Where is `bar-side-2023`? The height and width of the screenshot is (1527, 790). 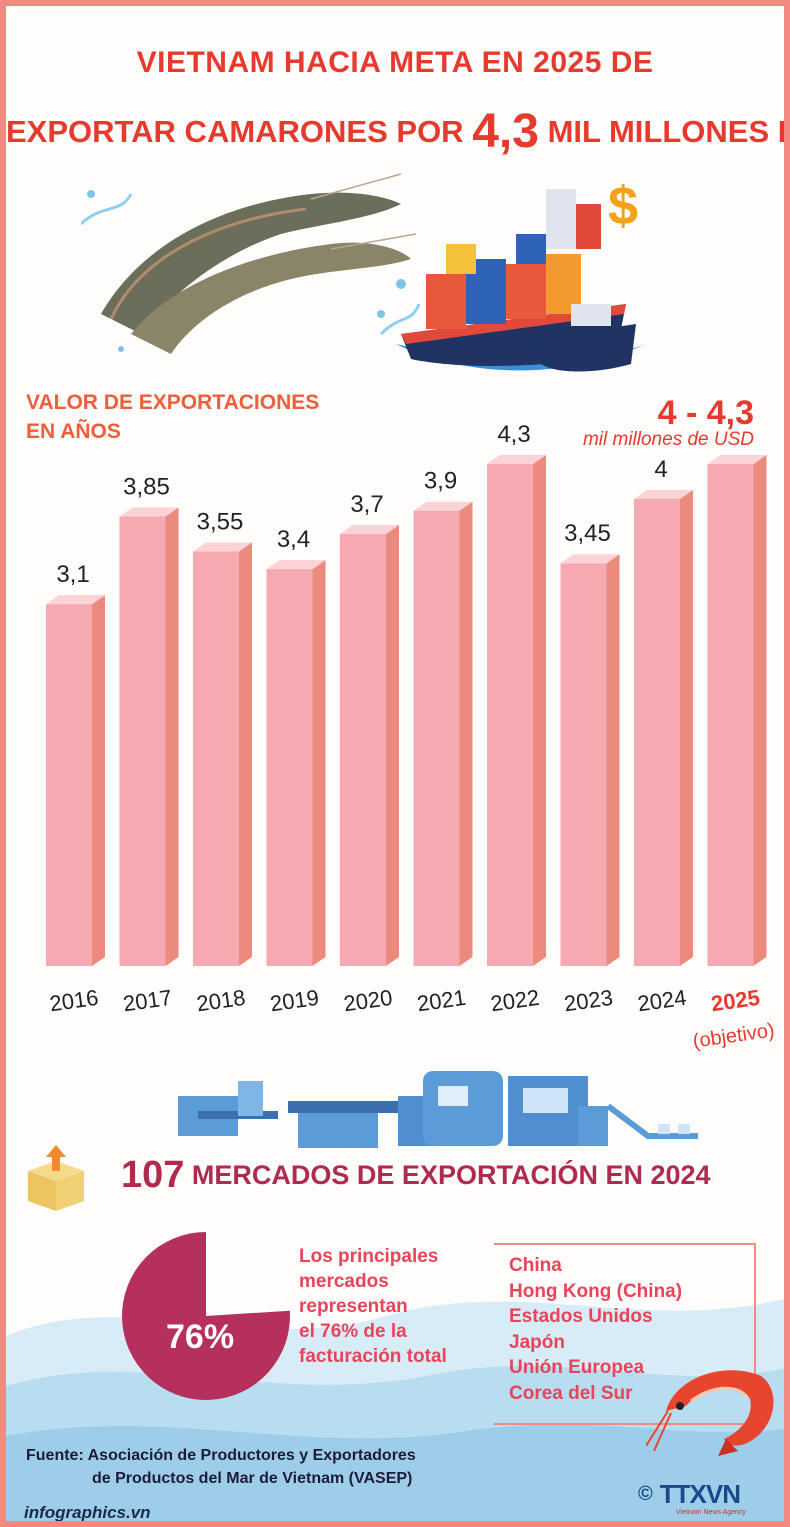
bar-side-2023 is located at coordinates (613, 760).